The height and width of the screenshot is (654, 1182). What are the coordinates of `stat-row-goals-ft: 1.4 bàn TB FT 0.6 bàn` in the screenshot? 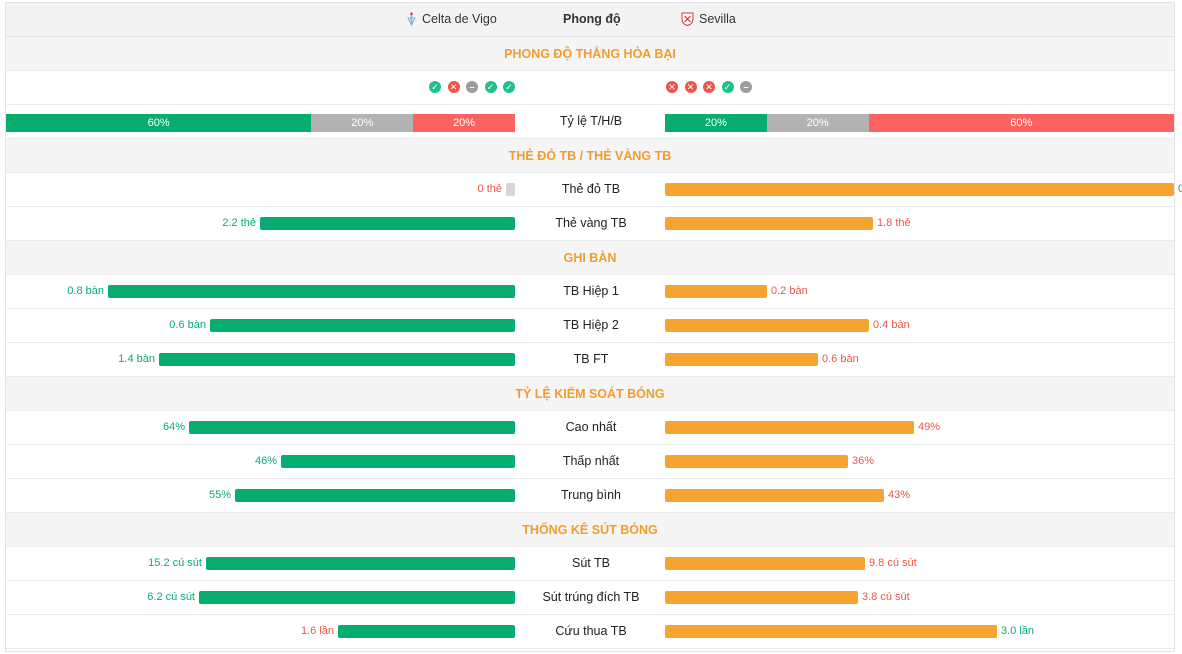 It's located at (590, 360).